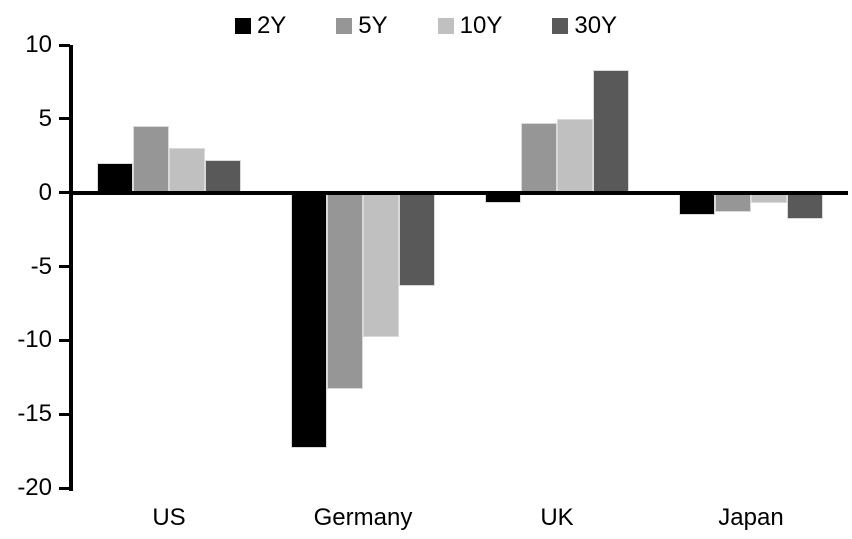  I want to click on y-axis-tick-label: -5, so click(41, 266).